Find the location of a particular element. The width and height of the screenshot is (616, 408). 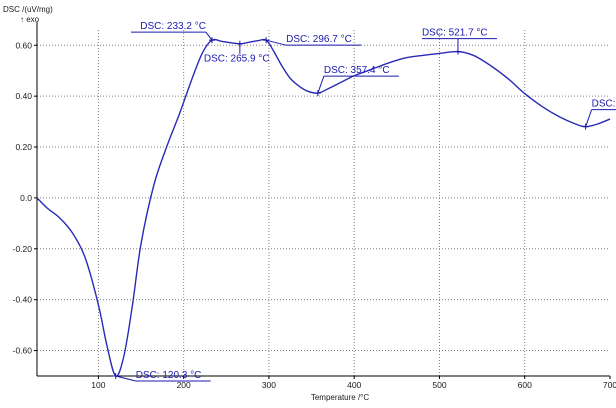

peak-annotation-label: DSC: 265.9 °C is located at coordinates (237, 59).